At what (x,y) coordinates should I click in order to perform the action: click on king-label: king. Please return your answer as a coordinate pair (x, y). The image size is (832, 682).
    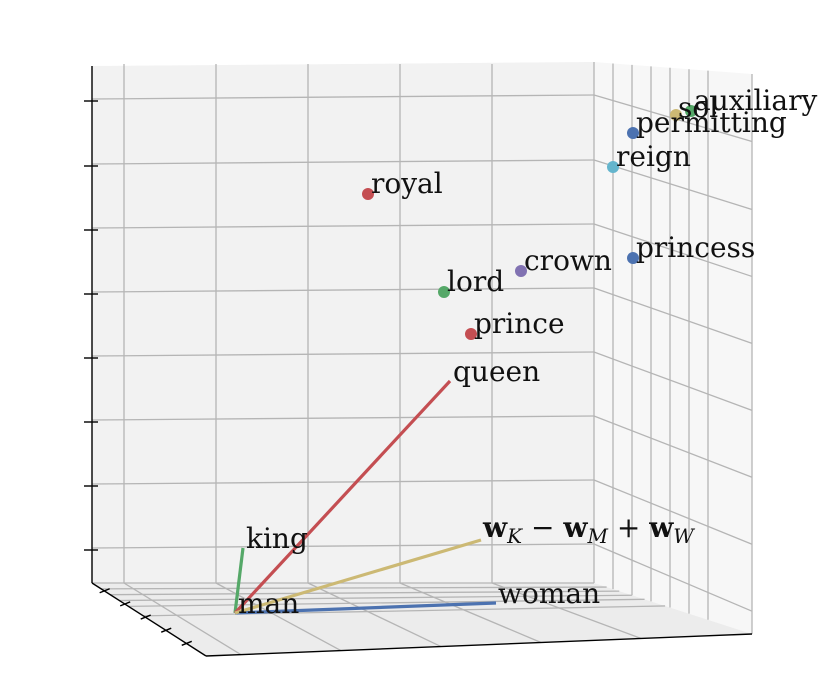
    Looking at the image, I should click on (277, 538).